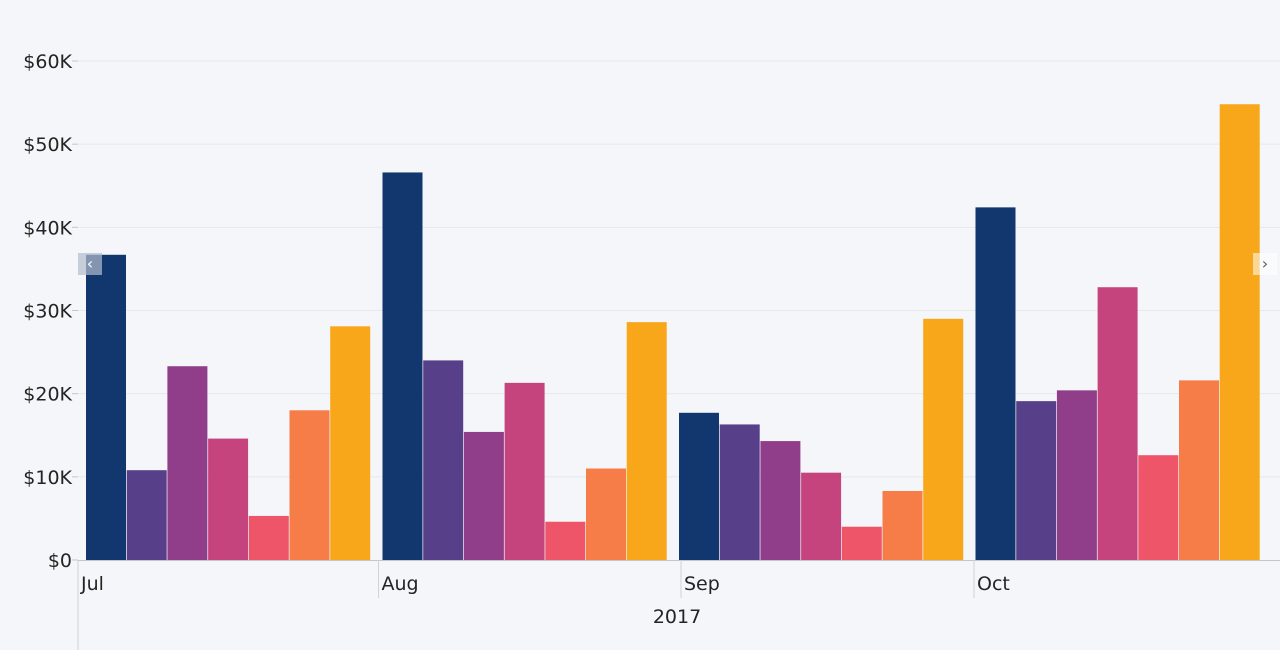 This screenshot has width=1280, height=650. I want to click on y-axis: $0 $10K $20K $30K $40K $50K $60K, so click(50, 311).